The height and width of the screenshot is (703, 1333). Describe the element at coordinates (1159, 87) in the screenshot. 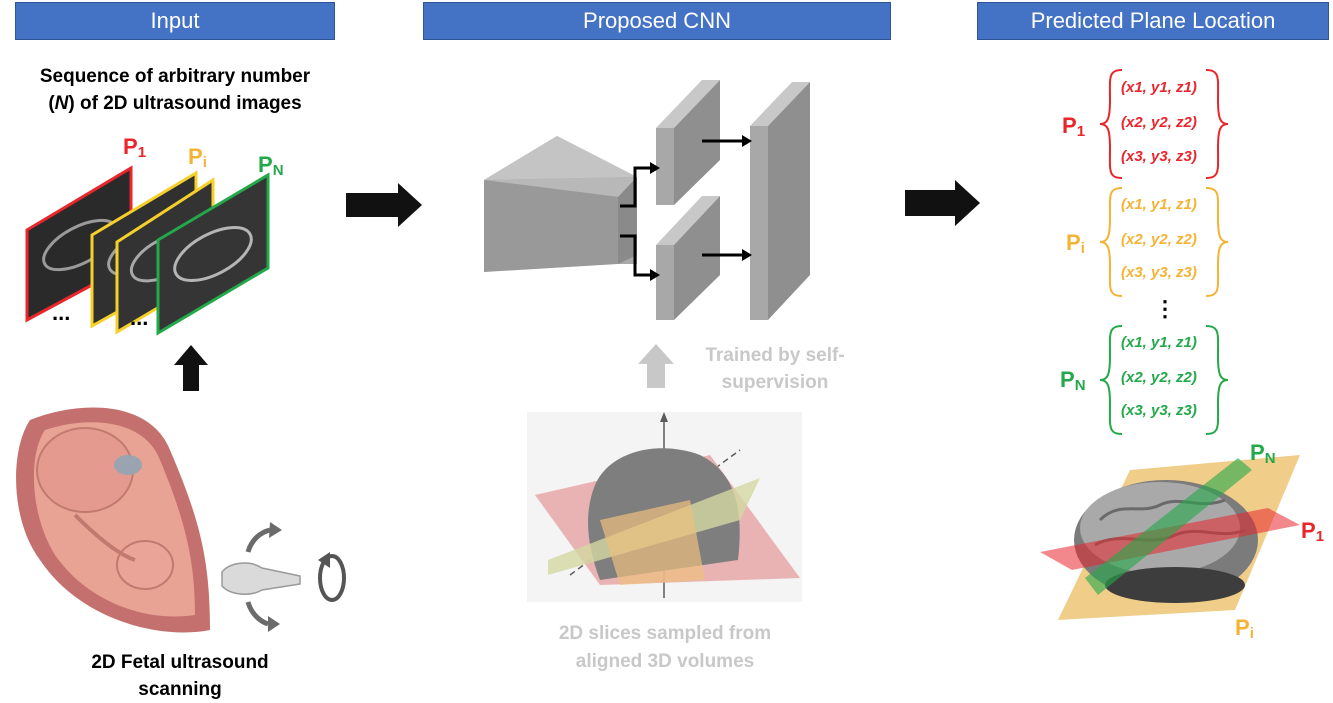

I see `p1-coord-1: (x1, y1, z1)` at that location.